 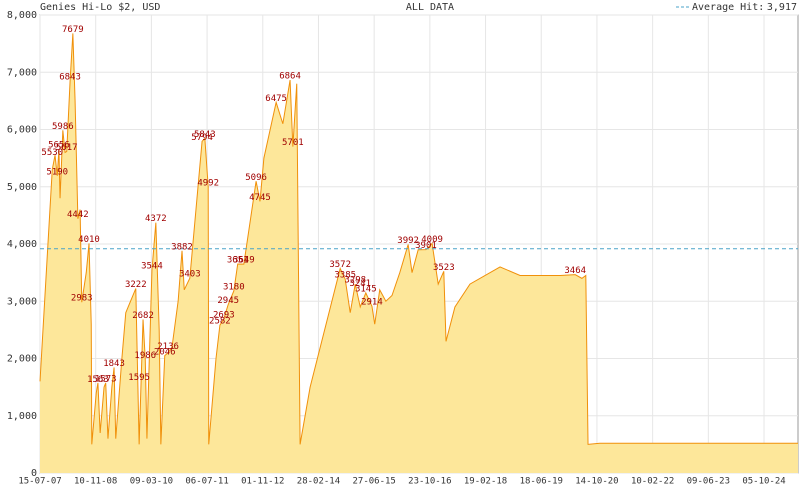 What do you see at coordinates (145, 356) in the screenshot?
I see `data-label: 1986` at bounding box center [145, 356].